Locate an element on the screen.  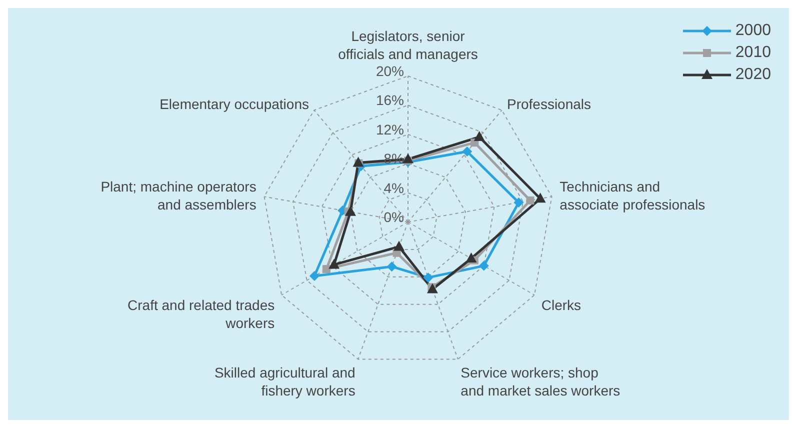
y-tick-label: 4% is located at coordinates (394, 188).